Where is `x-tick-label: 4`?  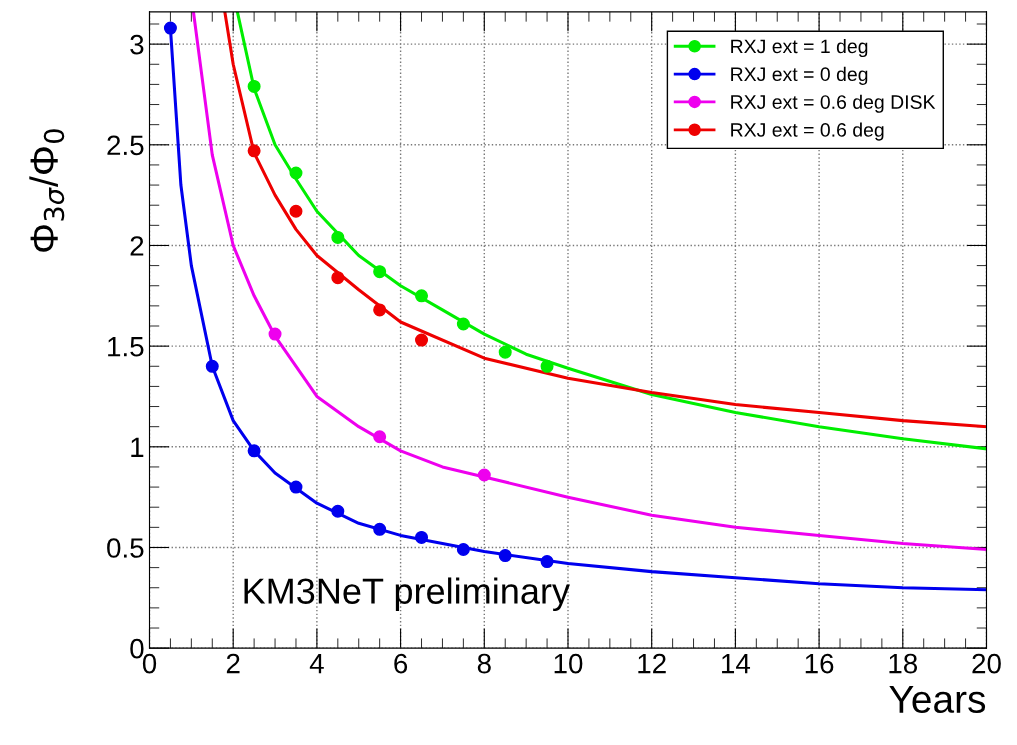 x-tick-label: 4 is located at coordinates (316, 664).